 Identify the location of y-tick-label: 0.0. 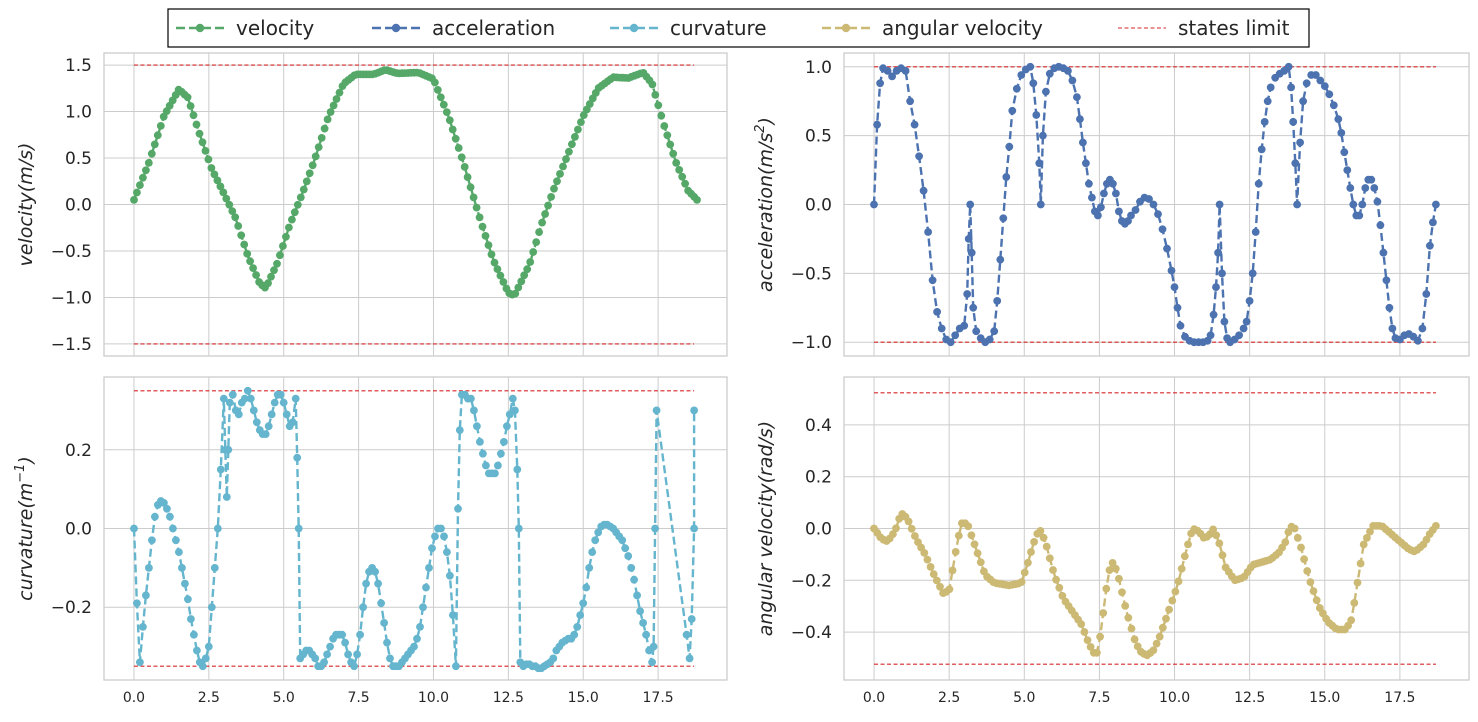
(818, 530).